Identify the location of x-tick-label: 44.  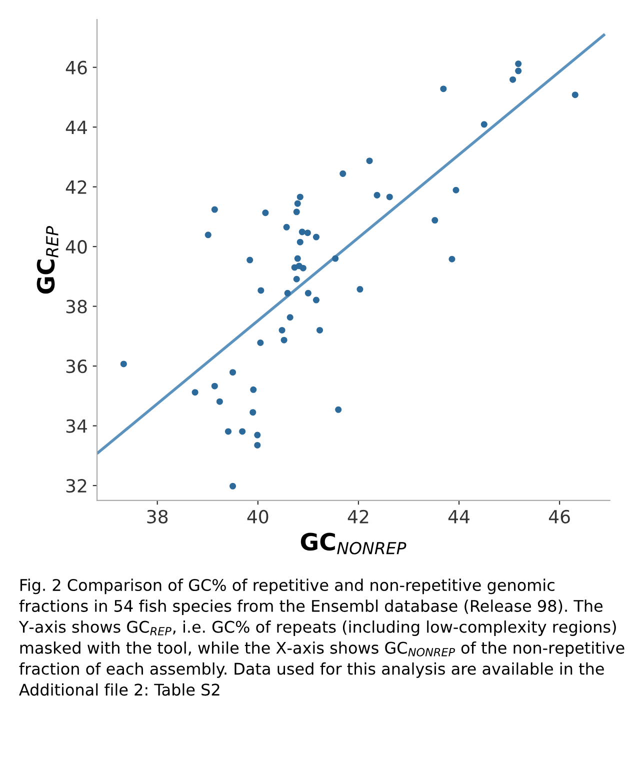
(459, 517).